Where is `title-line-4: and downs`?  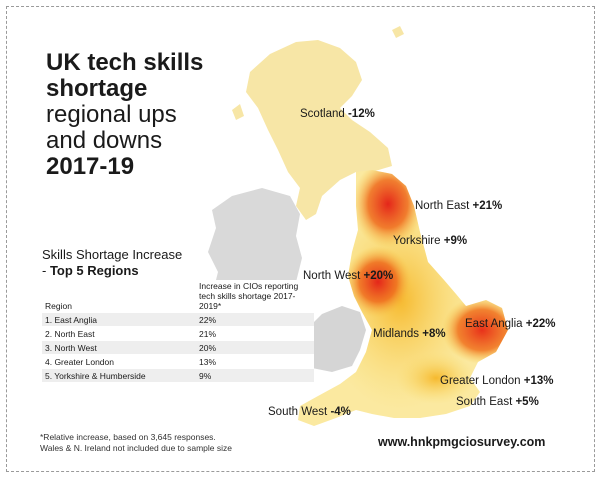 title-line-4: and downs is located at coordinates (104, 140).